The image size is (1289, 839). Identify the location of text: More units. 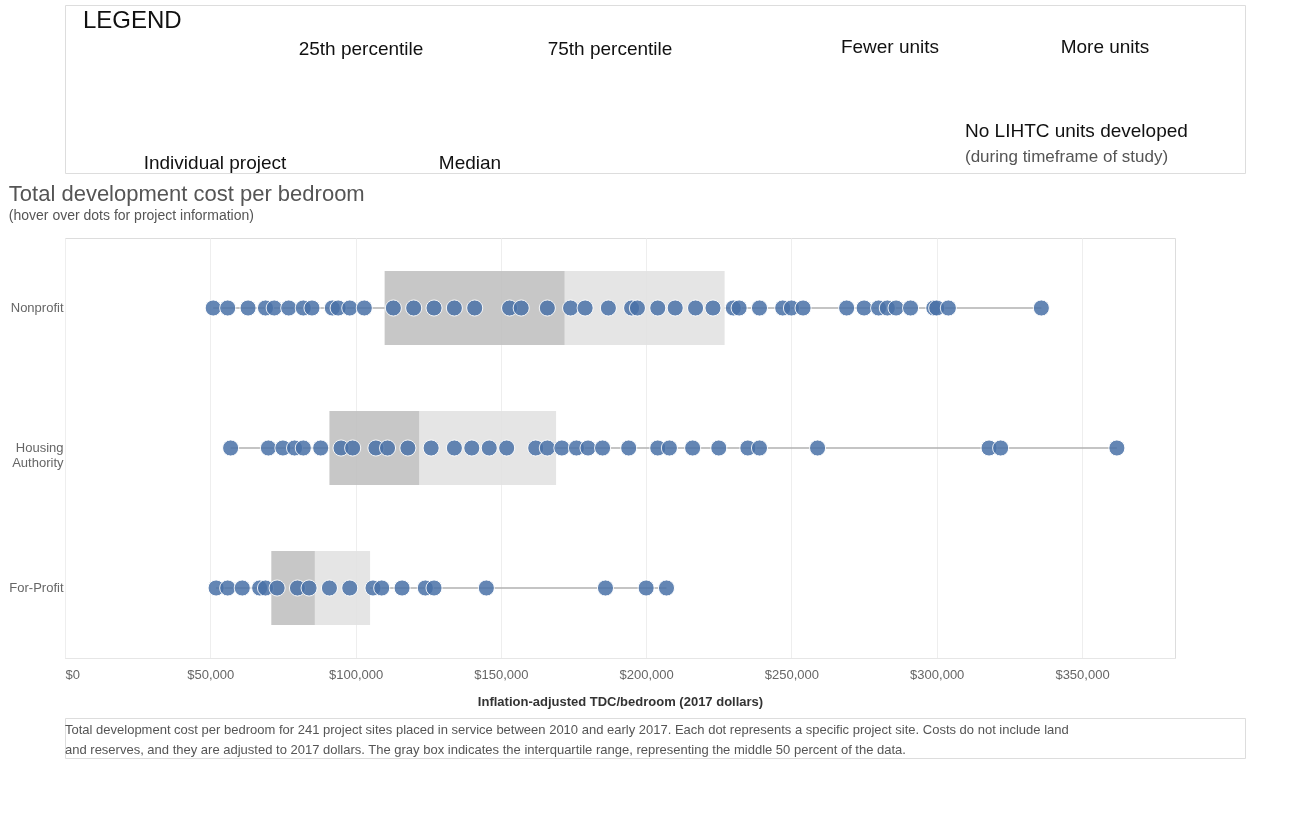
(1105, 46).